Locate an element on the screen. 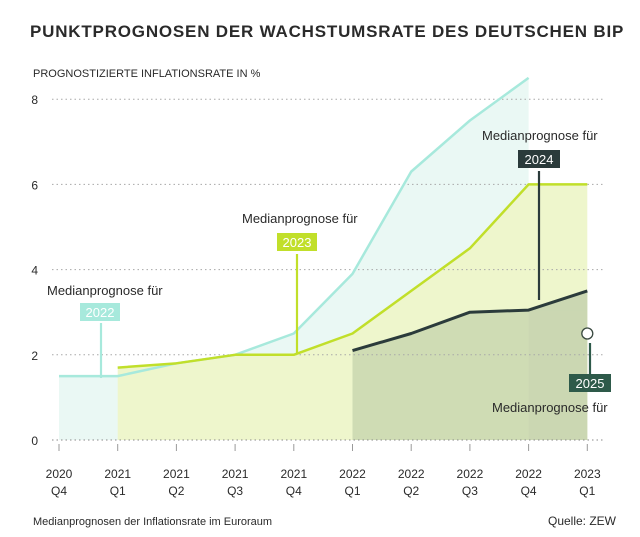  annotation-label-2025: Medianprognose für is located at coordinates (550, 407).